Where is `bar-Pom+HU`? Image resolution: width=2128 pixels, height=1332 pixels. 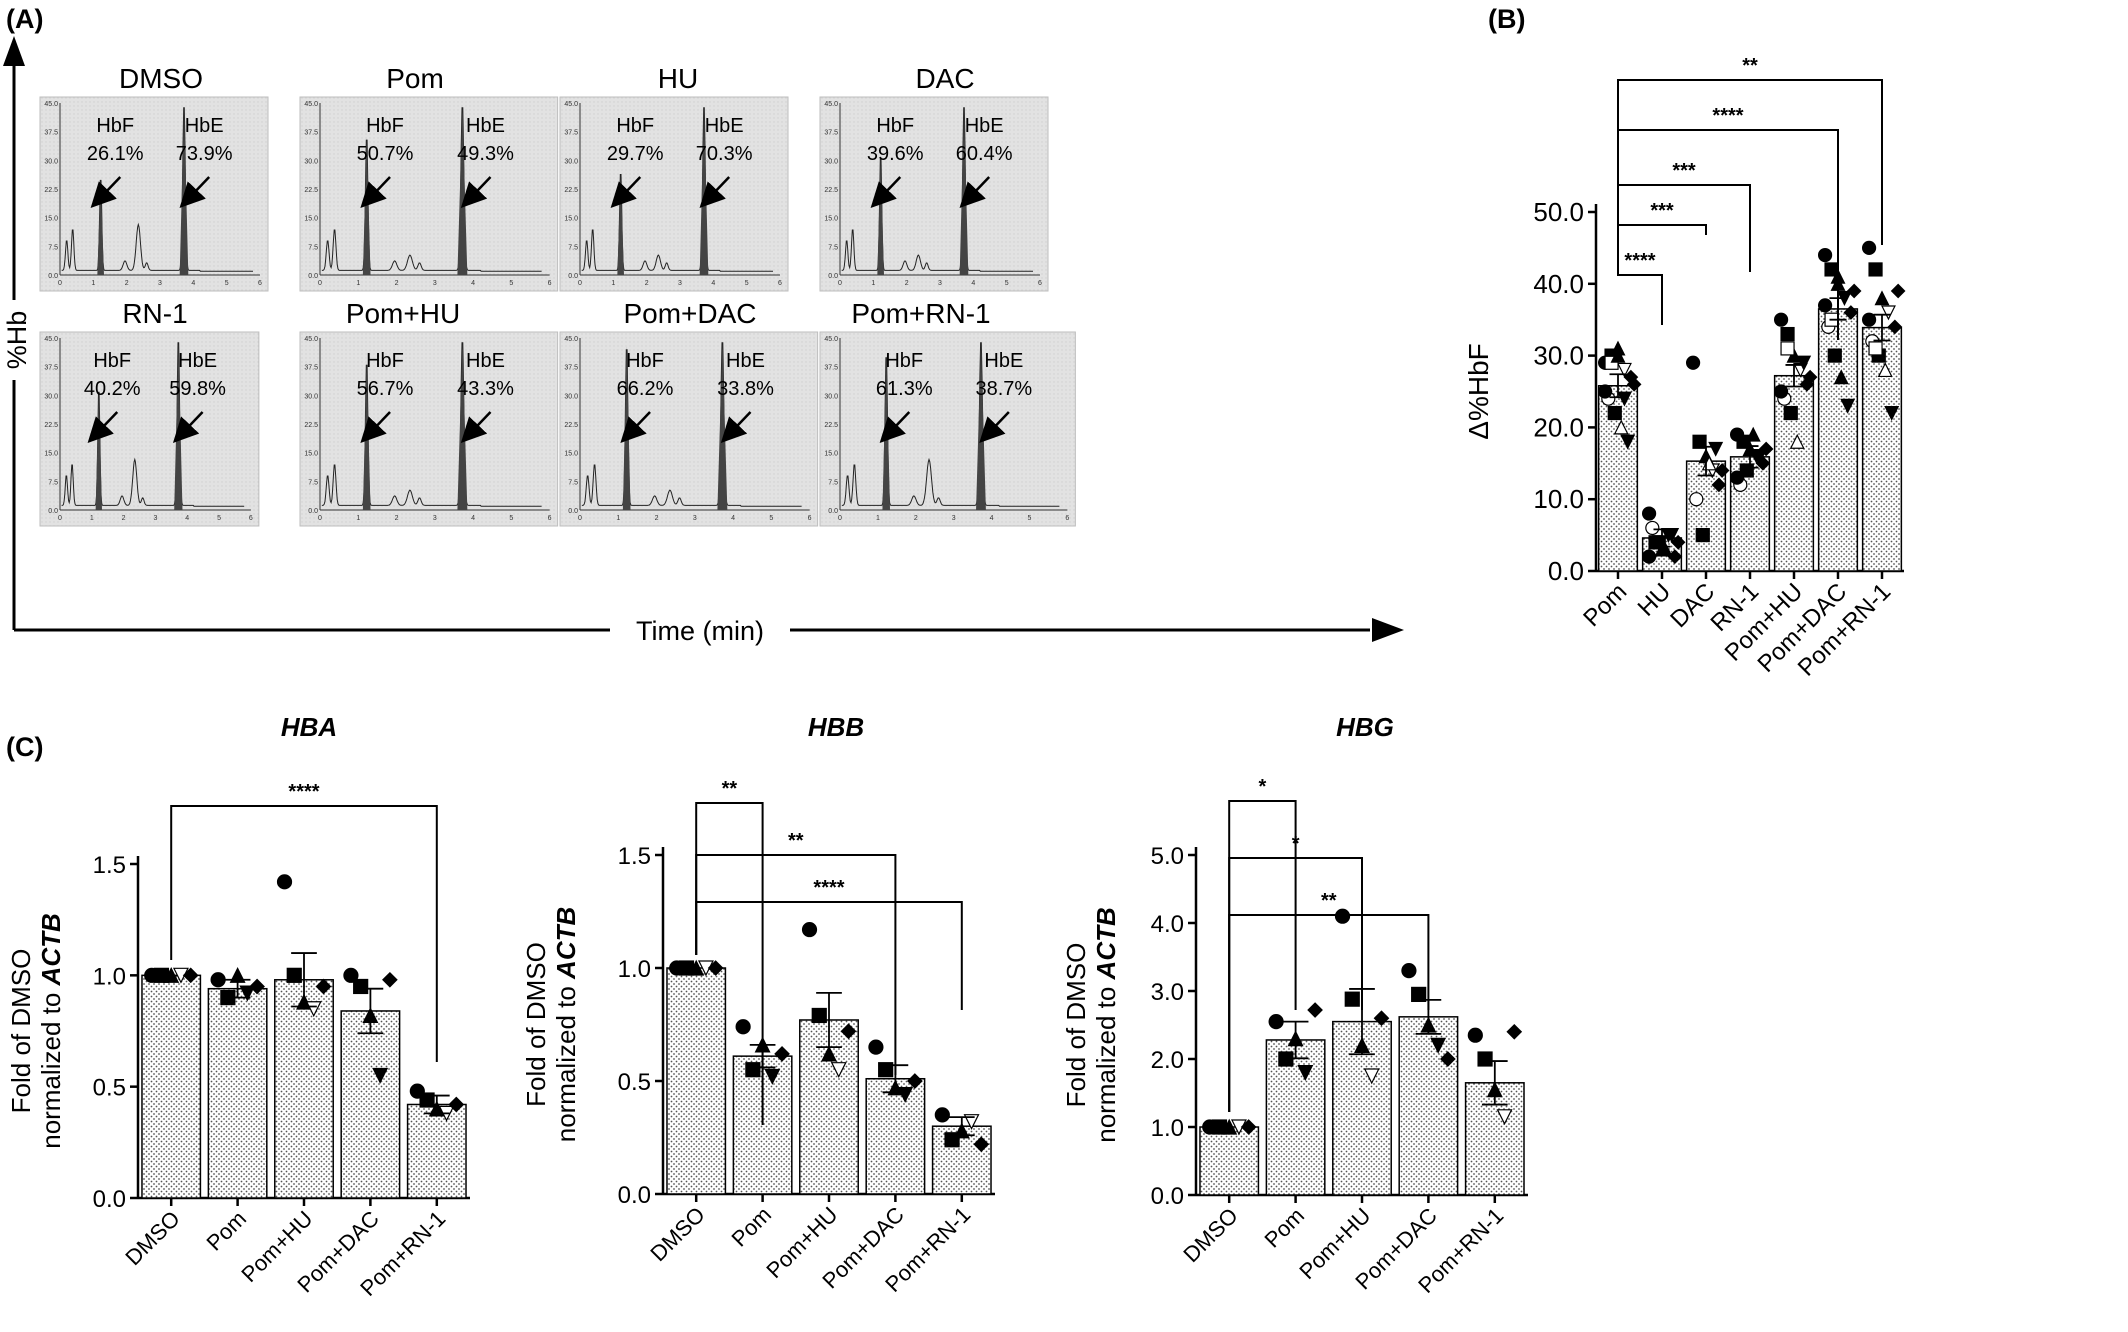 bar-Pom+HU is located at coordinates (1794, 473).